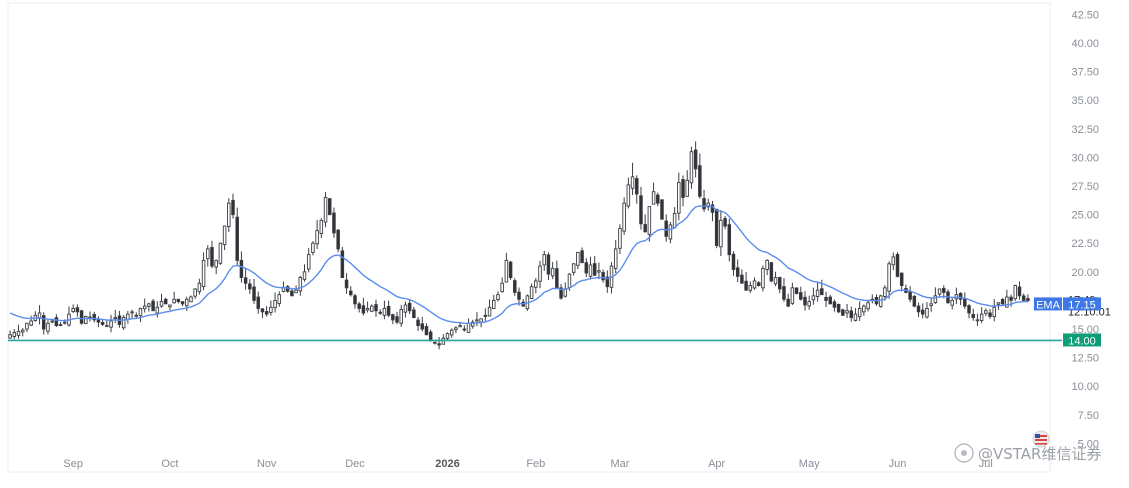 This screenshot has width=1129, height=488. I want to click on x-tick-label: Mar, so click(619, 464).